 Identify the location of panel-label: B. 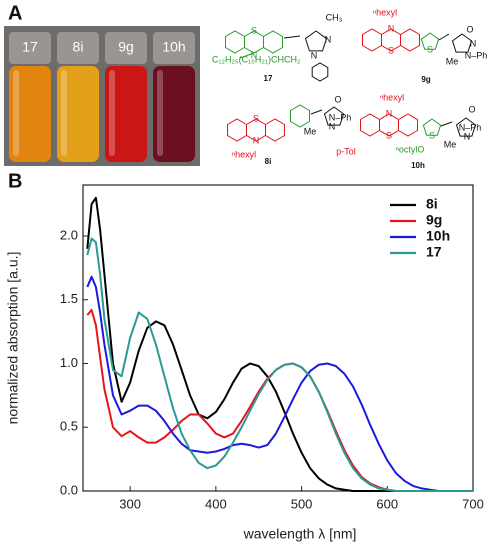
(15, 181).